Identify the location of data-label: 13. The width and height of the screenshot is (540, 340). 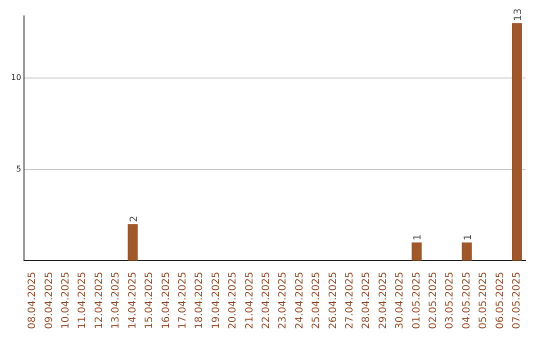
(518, 15).